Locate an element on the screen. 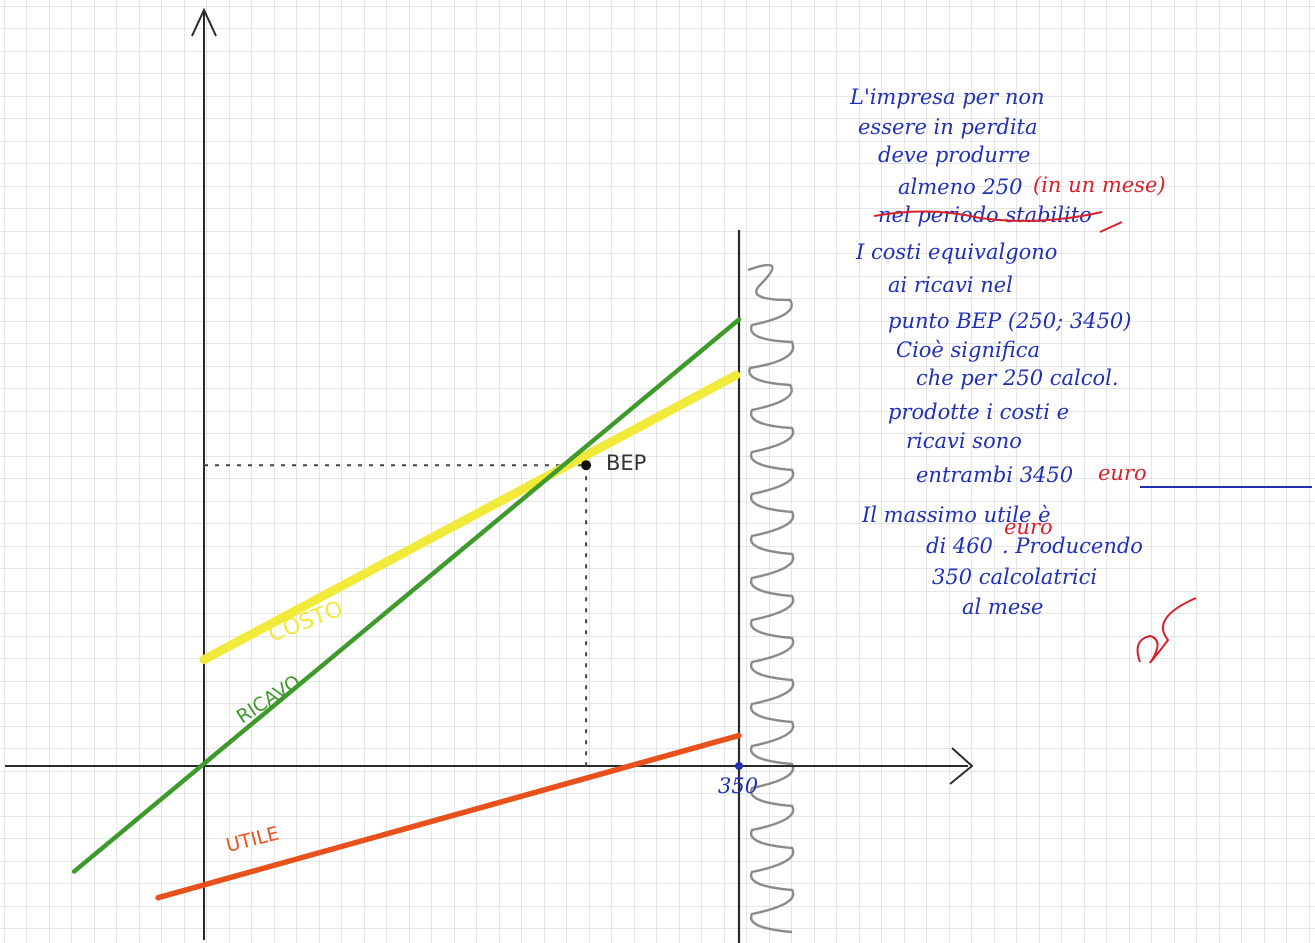  correction-euro-1: euro is located at coordinates (1122, 473).